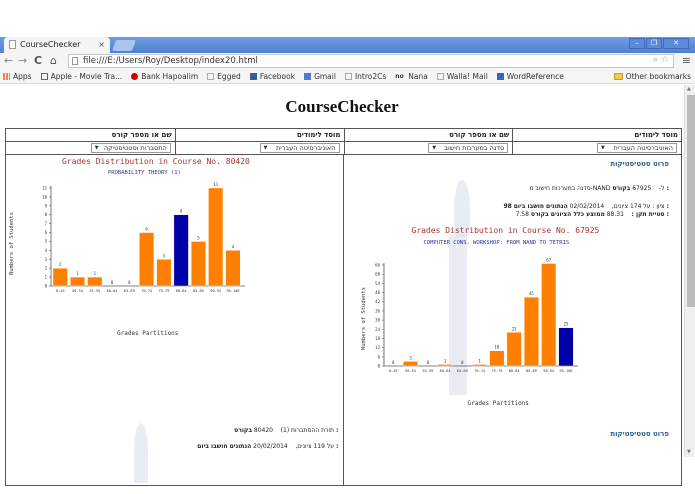 This screenshot has height=494, width=695. I want to click on course-info-left: תורת ההסתברות (1) 80420 בקורס :, so click(286, 430).